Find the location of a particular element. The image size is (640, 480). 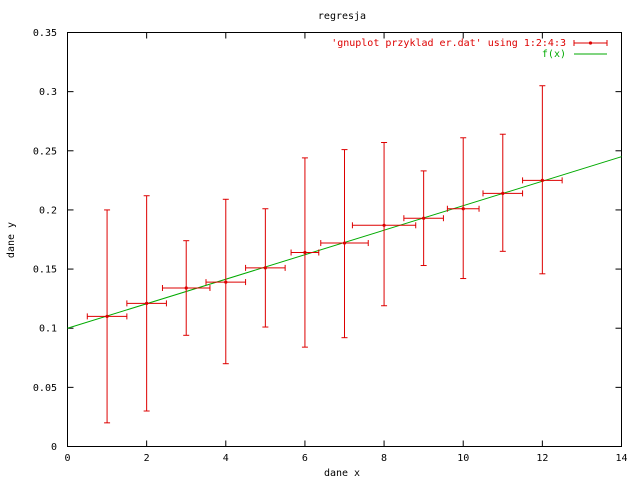

x-tick-label: 10 is located at coordinates (463, 458).